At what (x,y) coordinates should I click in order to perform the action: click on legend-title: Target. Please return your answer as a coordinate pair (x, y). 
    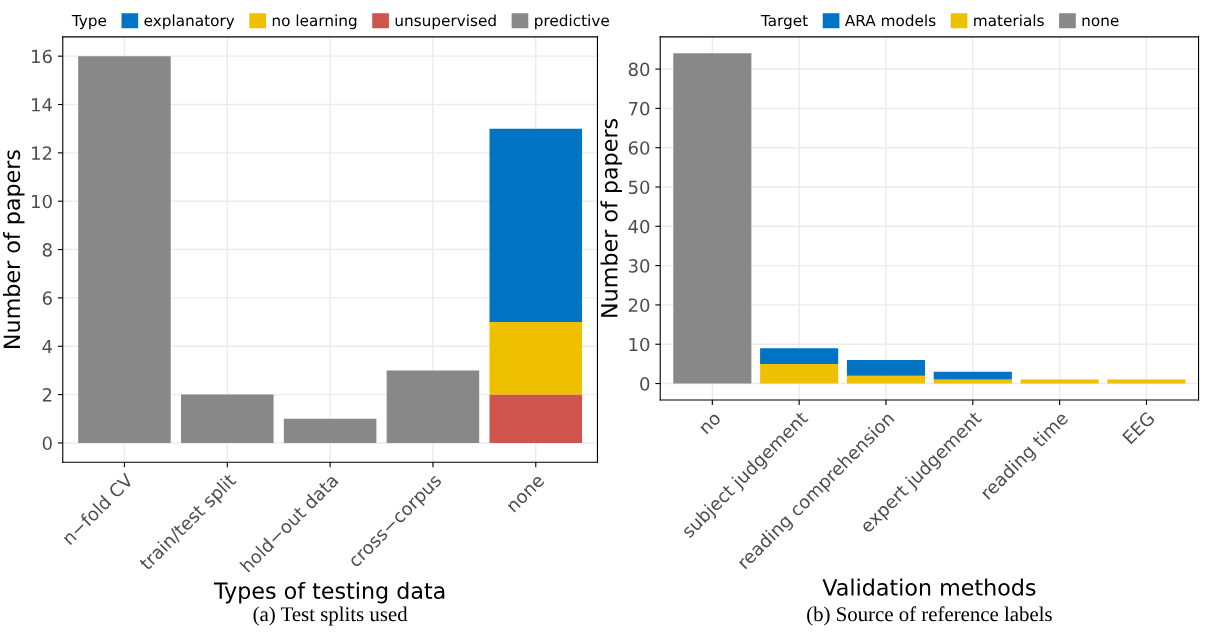
    Looking at the image, I should click on (784, 22).